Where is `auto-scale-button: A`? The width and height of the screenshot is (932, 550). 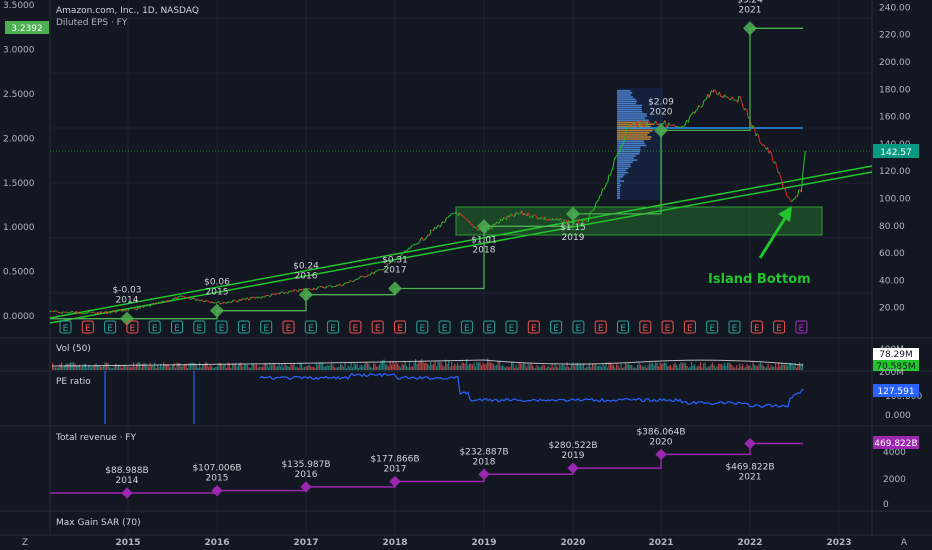 auto-scale-button: A is located at coordinates (904, 543).